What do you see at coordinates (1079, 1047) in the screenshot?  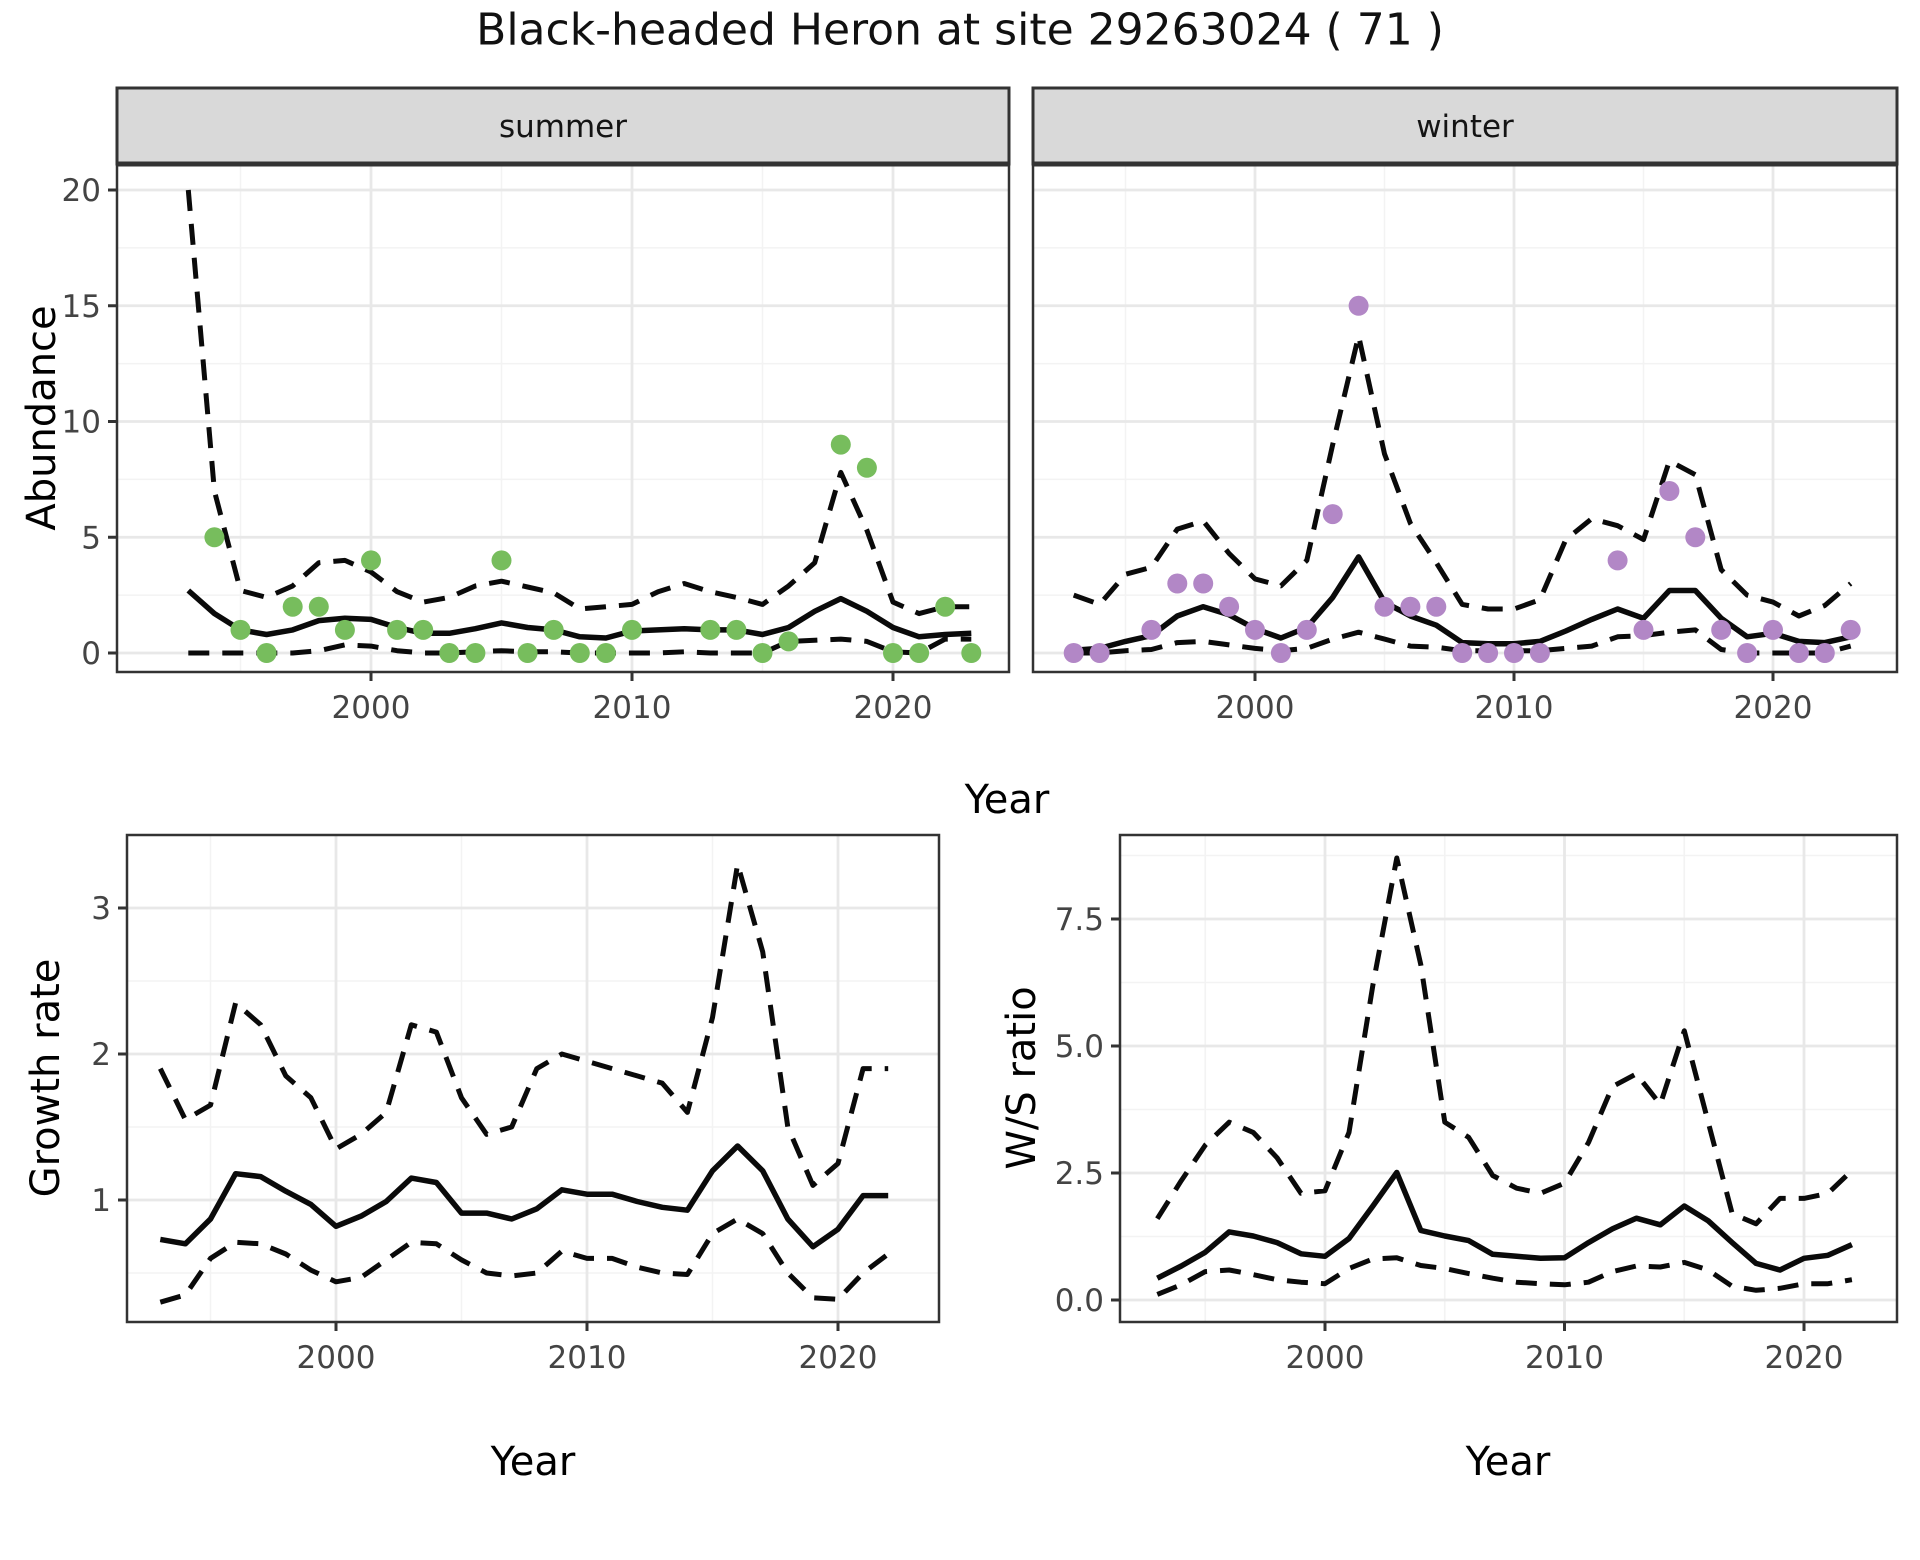 I see `y-tick-label: 5.0` at bounding box center [1079, 1047].